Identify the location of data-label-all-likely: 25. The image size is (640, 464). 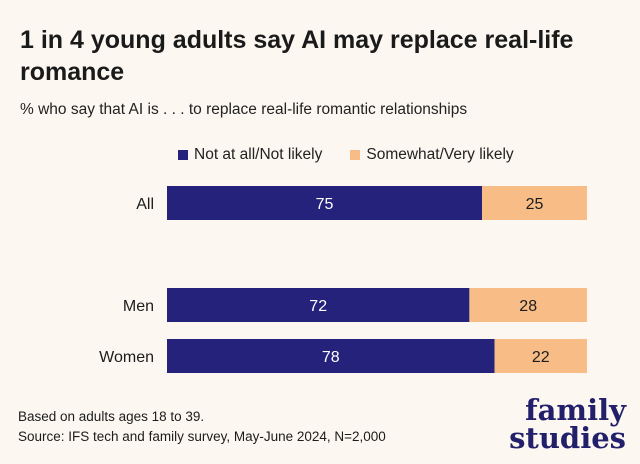
(535, 204).